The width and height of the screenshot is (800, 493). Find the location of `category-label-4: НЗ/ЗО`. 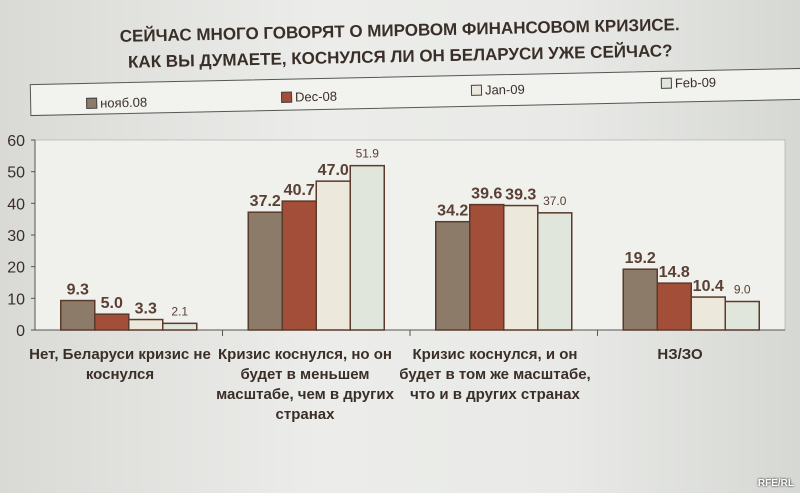

category-label-4: НЗ/ЗО is located at coordinates (680, 354).